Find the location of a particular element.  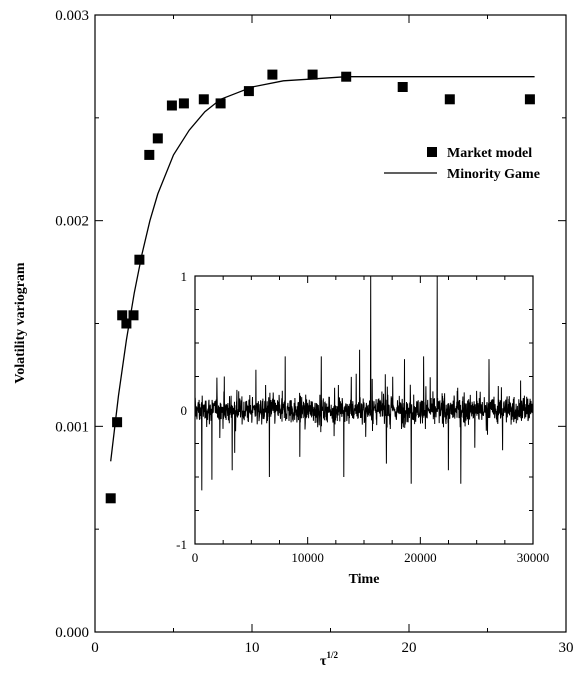

inset-x-axis-title: Time is located at coordinates (364, 579).